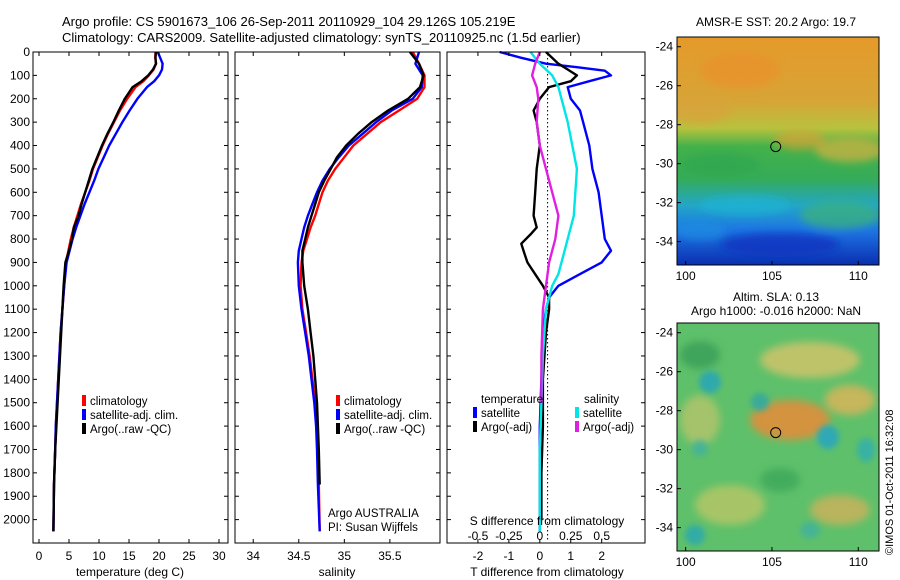 This screenshot has width=900, height=580. Describe the element at coordinates (602, 414) in the screenshot. I see `legend-label-s-satellite: satellite` at that location.